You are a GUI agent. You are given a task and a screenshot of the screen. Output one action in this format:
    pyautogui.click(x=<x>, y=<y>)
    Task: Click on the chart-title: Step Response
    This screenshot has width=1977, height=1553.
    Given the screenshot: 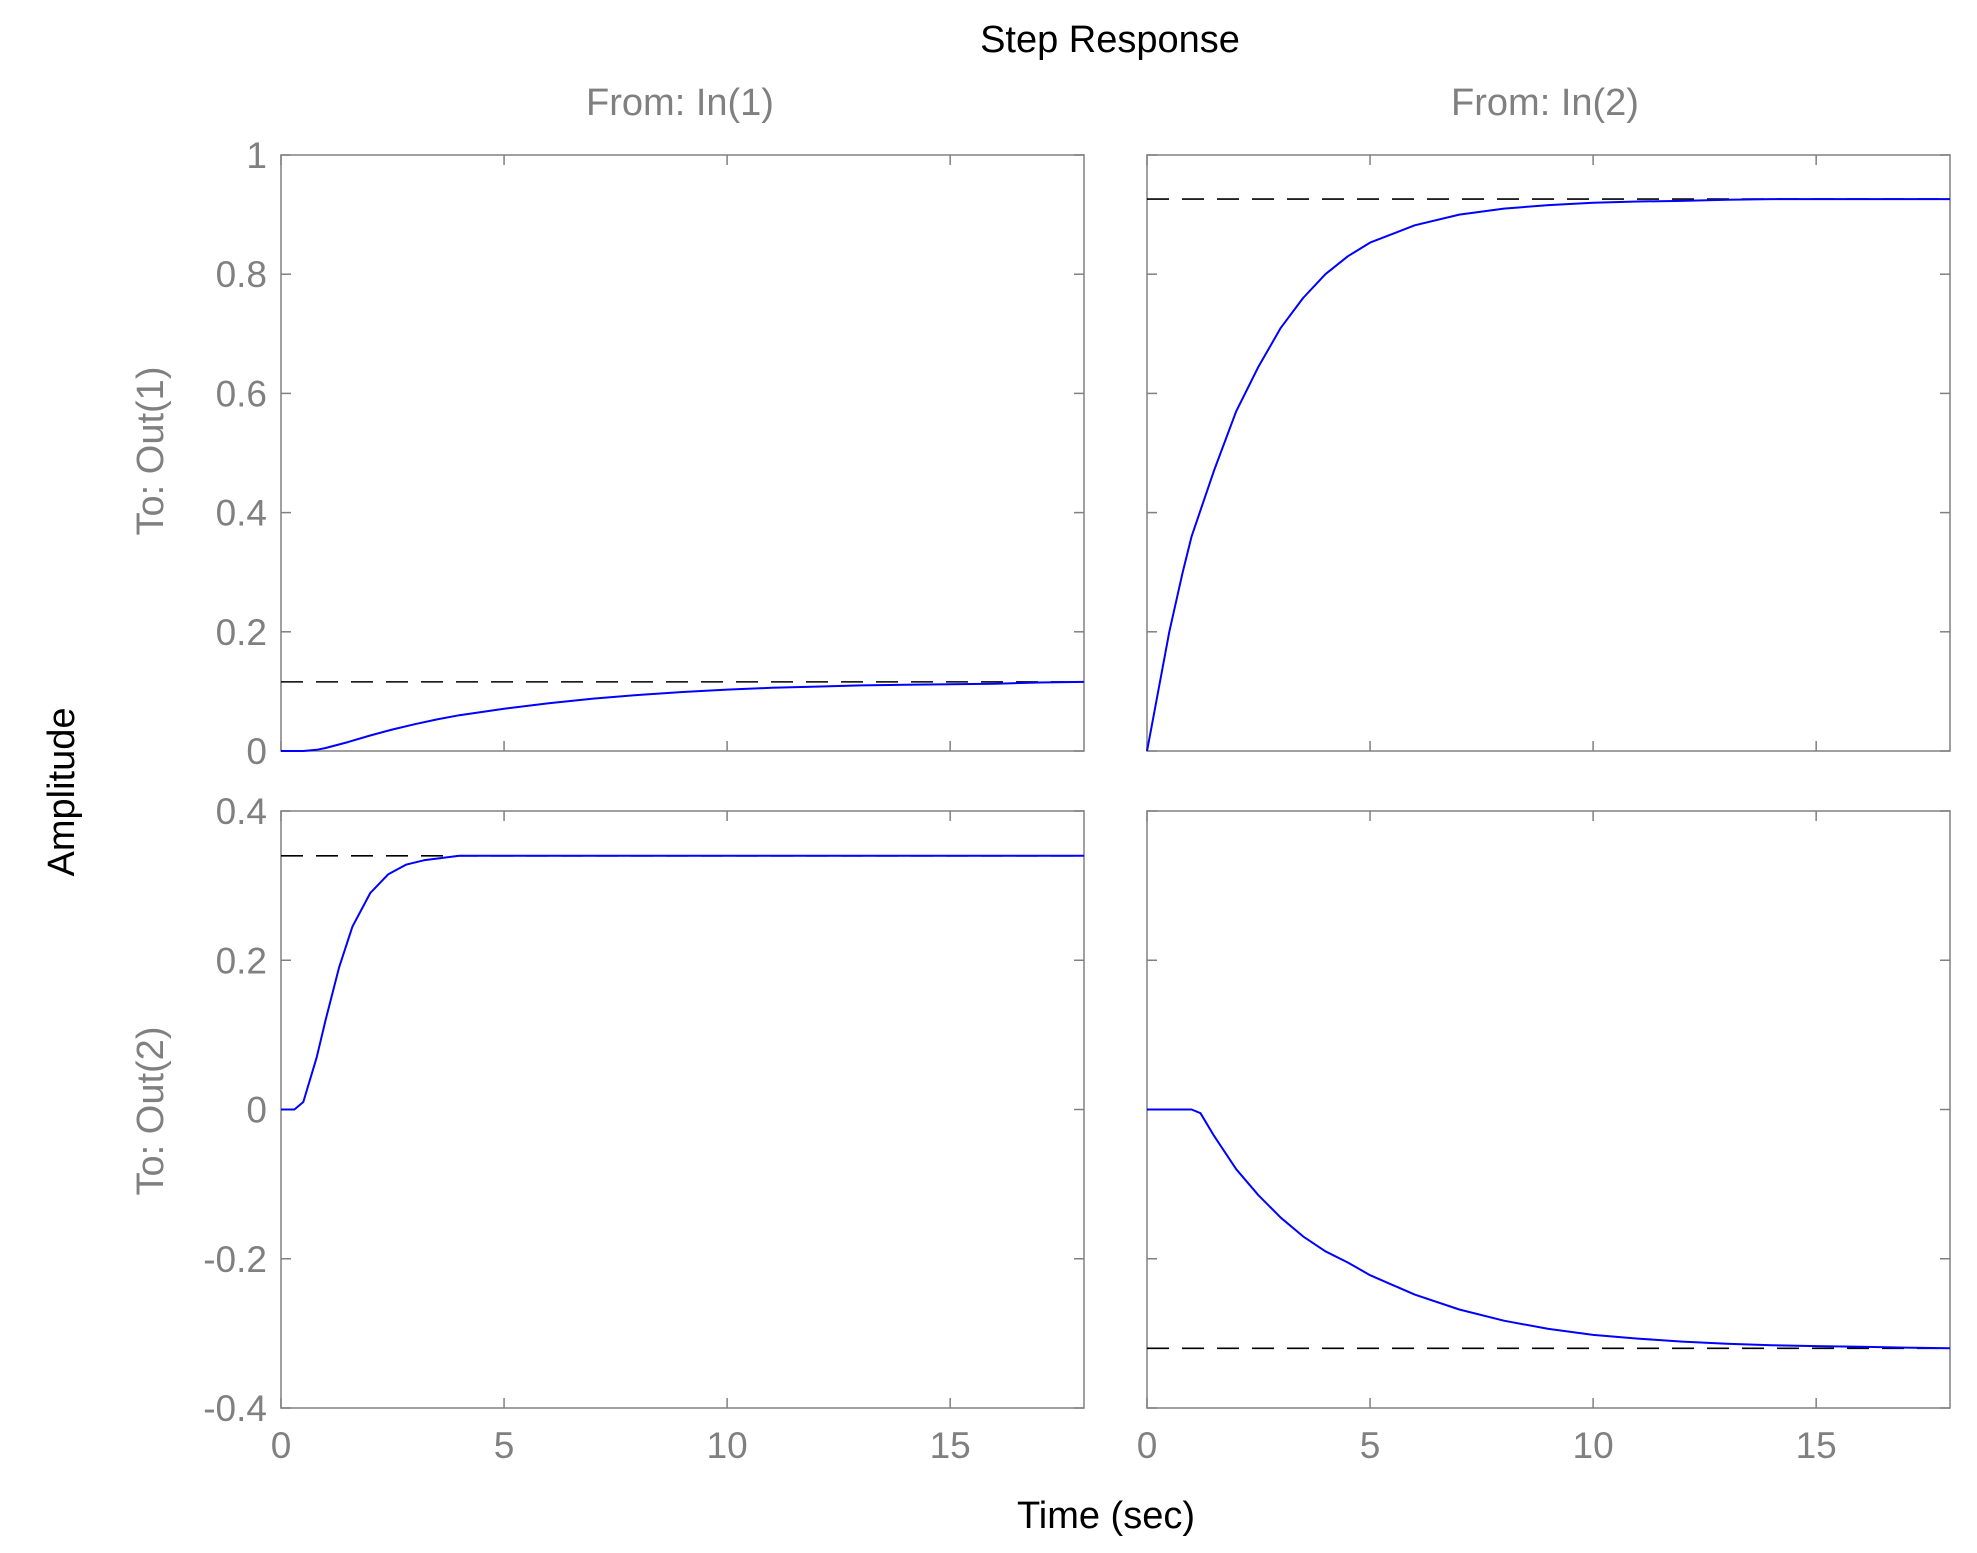 What is the action you would take?
    pyautogui.click(x=1110, y=40)
    